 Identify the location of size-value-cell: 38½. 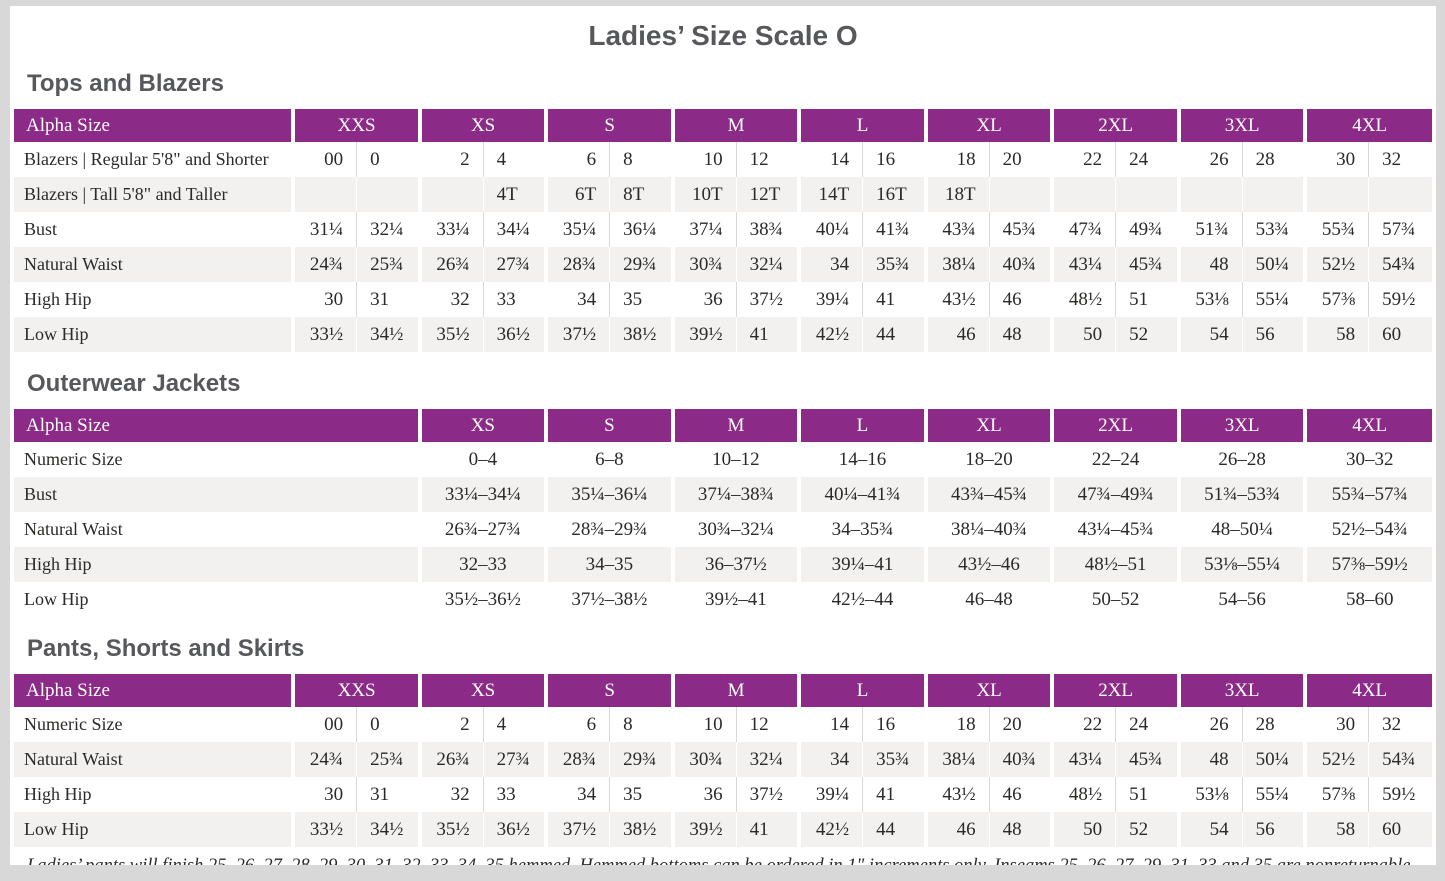
(641, 334).